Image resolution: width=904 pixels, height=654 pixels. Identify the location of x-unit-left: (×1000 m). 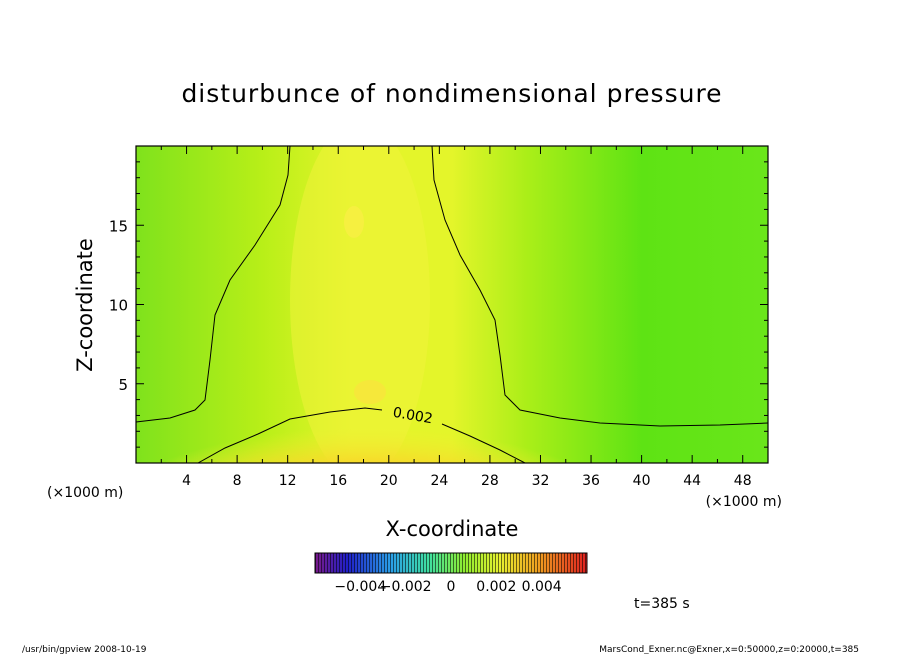
(85, 493).